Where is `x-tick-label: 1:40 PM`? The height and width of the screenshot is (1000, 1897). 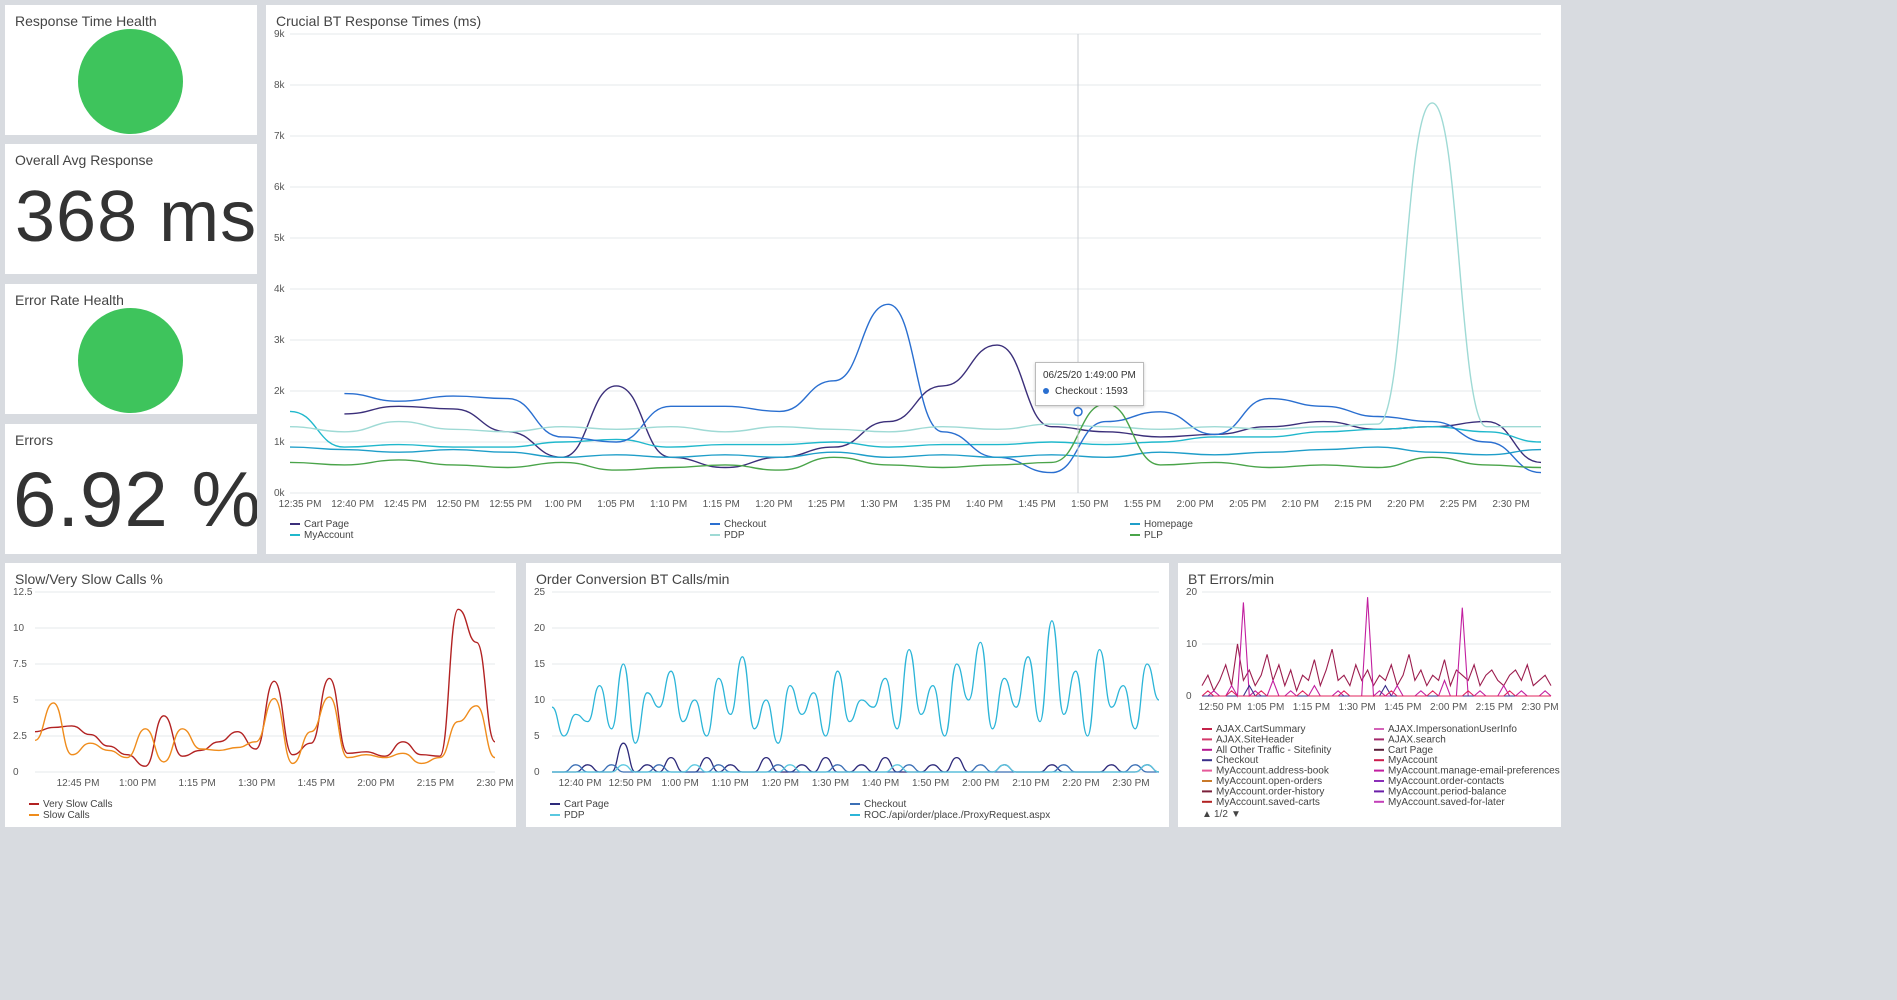
x-tick-label: 1:40 PM is located at coordinates (984, 504).